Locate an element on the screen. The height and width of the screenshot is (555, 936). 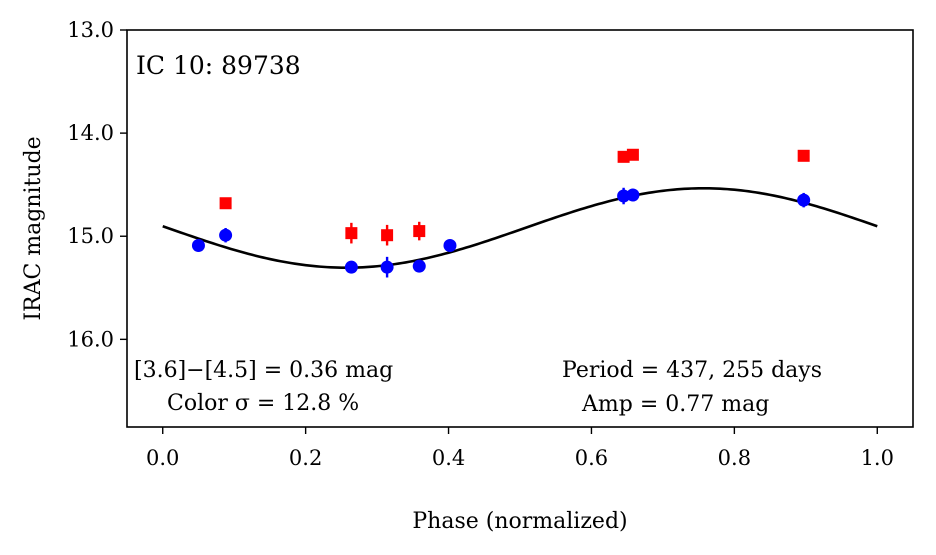
amplitude-annotation: Amp = 0.77 mag is located at coordinates (675, 404).